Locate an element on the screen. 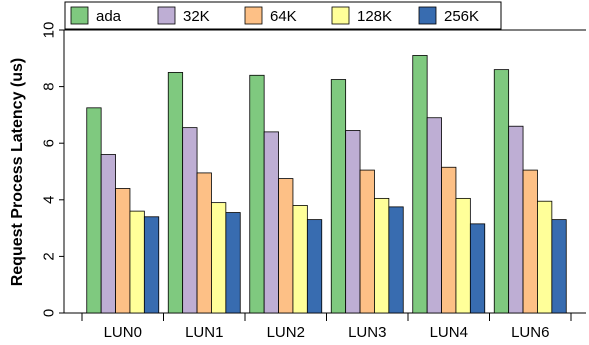  bar-128K-LUN0 is located at coordinates (137, 262).